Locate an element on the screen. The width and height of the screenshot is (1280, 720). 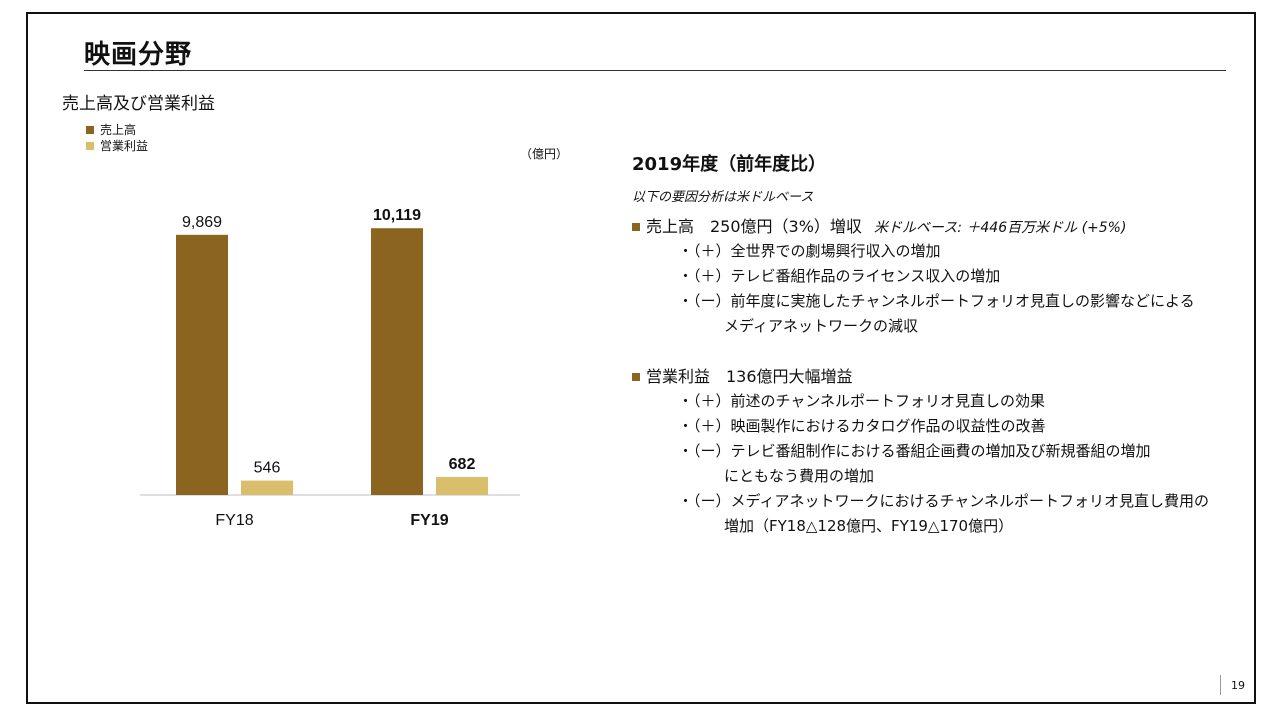
page-number: 19 is located at coordinates (1238, 685).